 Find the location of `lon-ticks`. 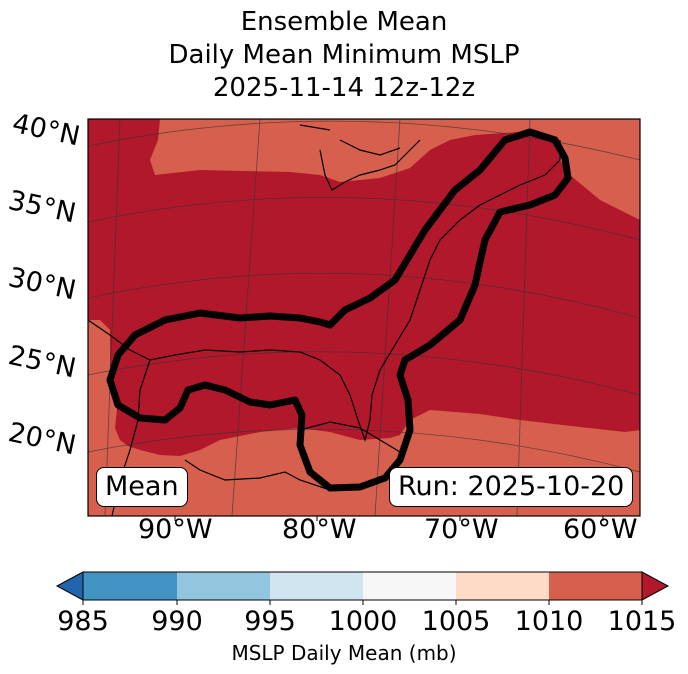

lon-ticks is located at coordinates (389, 518).